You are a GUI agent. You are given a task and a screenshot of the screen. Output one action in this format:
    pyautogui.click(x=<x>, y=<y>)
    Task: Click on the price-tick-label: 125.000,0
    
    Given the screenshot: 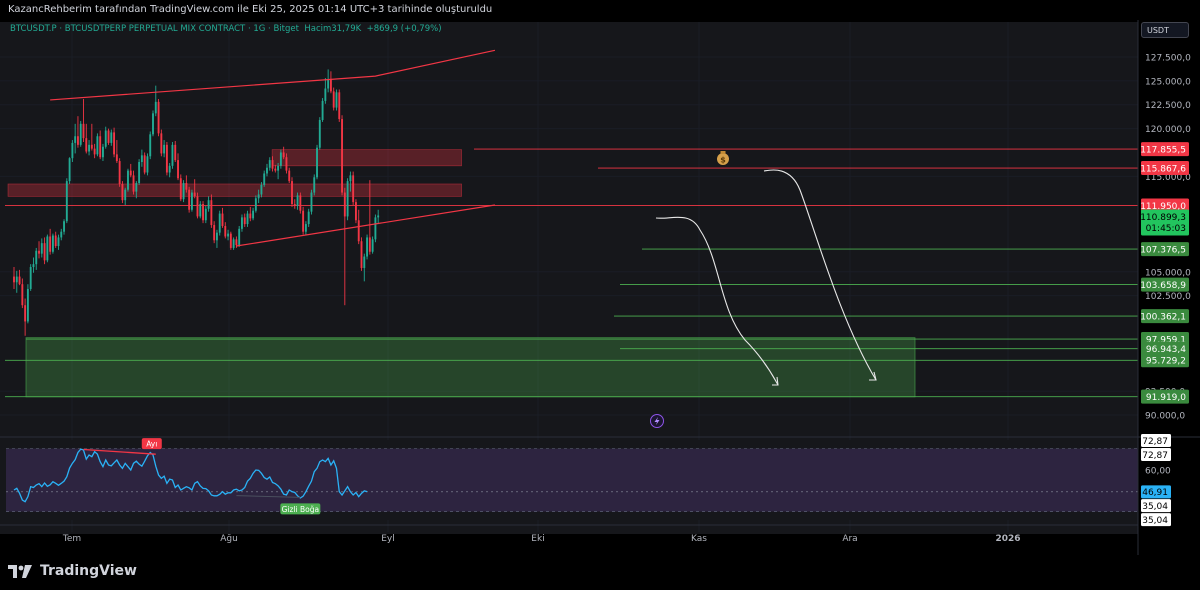 What is the action you would take?
    pyautogui.click(x=1168, y=82)
    